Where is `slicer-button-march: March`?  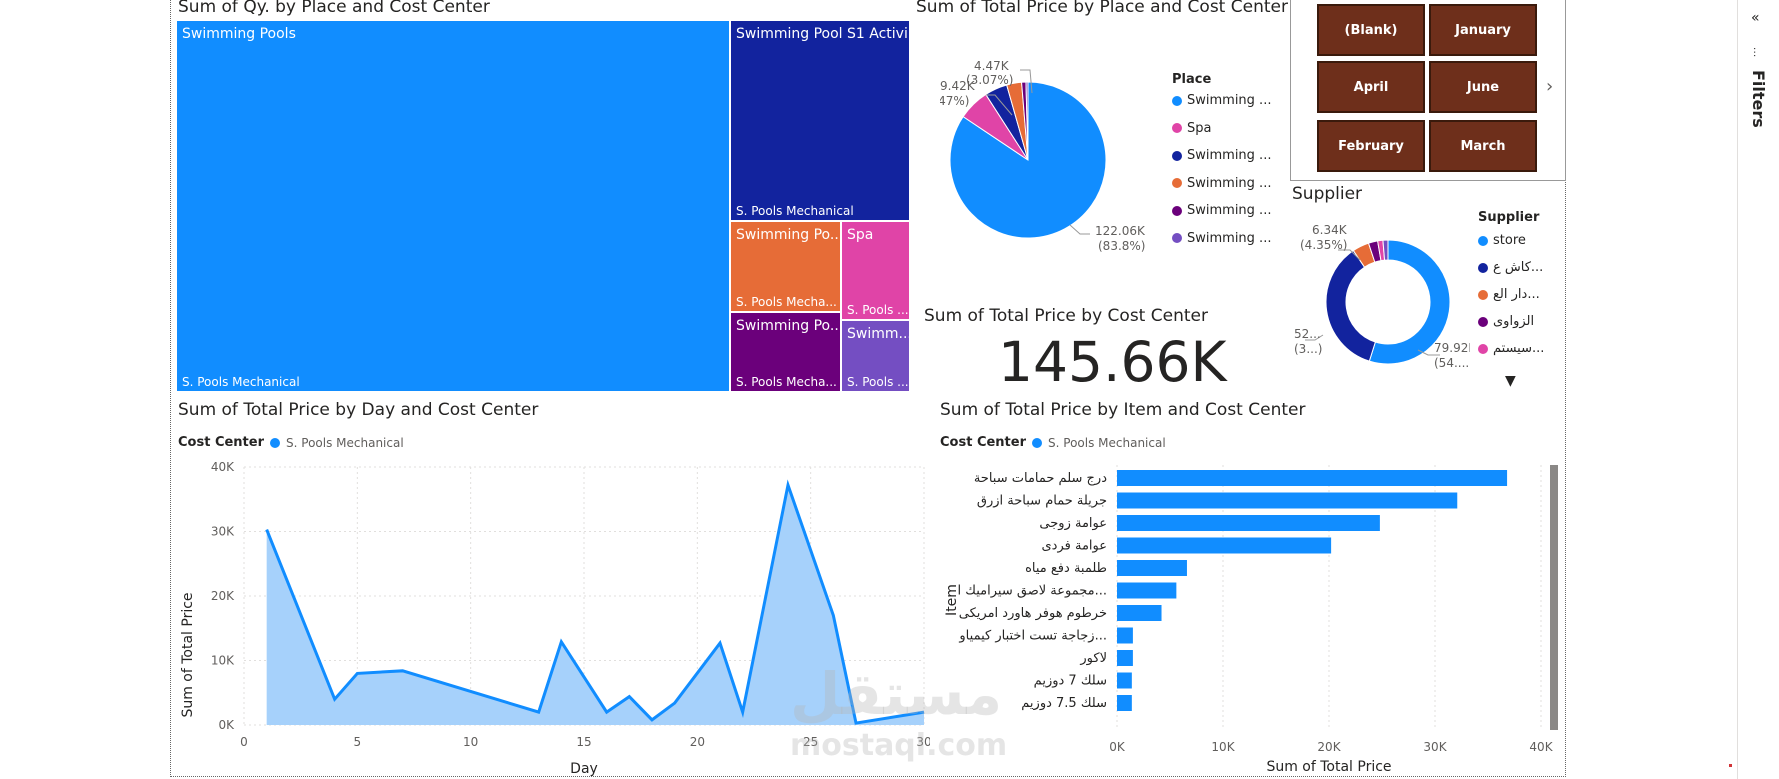
slicer-button-march: March is located at coordinates (1483, 146).